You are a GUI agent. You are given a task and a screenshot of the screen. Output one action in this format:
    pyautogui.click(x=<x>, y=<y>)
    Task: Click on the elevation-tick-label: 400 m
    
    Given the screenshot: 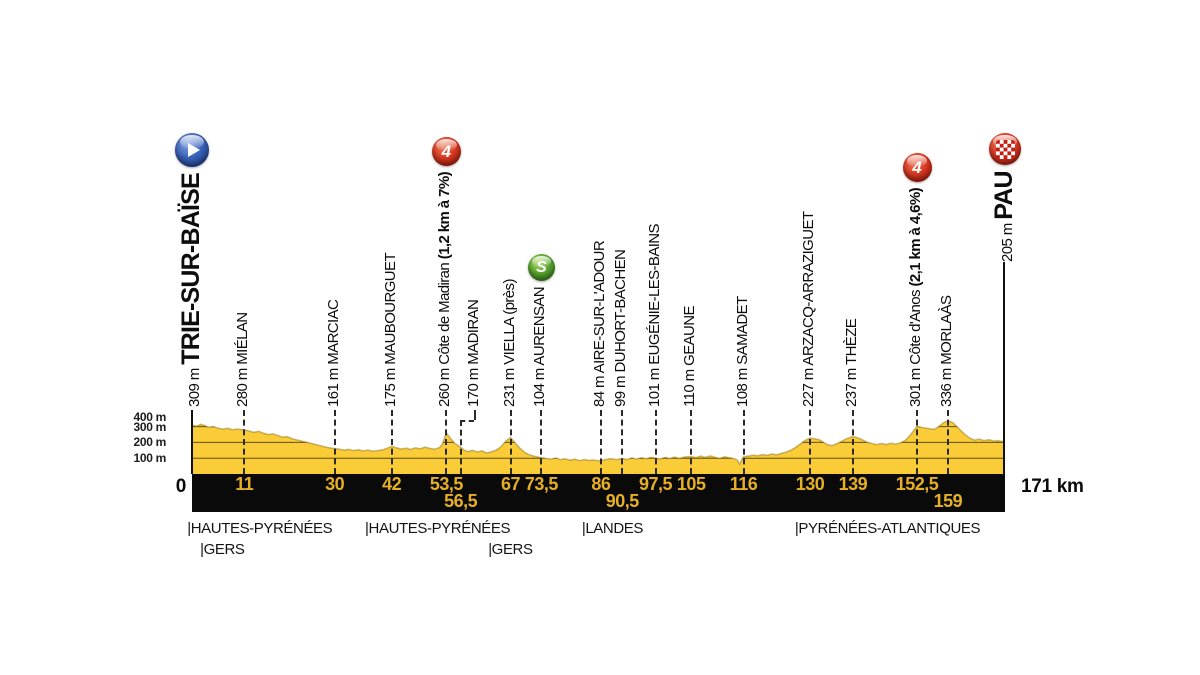 What is the action you would take?
    pyautogui.click(x=149, y=416)
    